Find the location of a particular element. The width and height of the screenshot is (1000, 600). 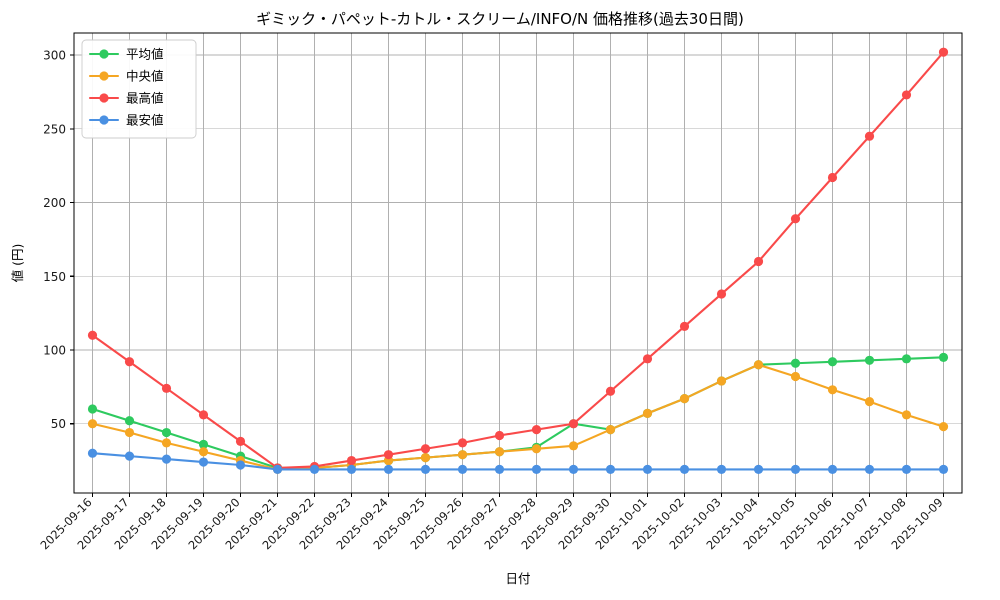

y-tick-label: 100 is located at coordinates (54, 350).